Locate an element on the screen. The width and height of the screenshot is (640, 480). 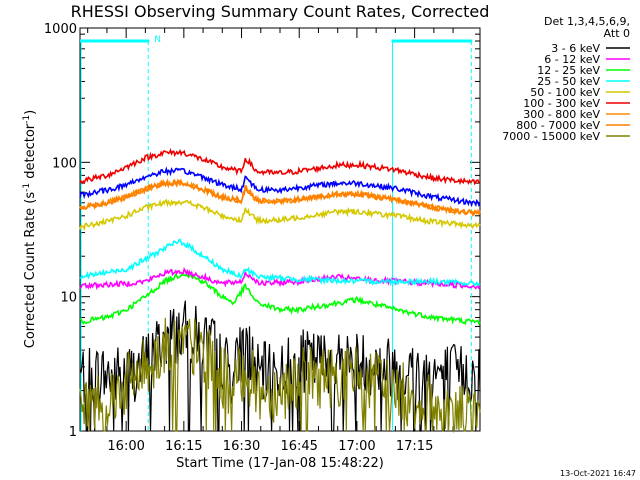
y-tick-label: 10 is located at coordinates (68, 298).